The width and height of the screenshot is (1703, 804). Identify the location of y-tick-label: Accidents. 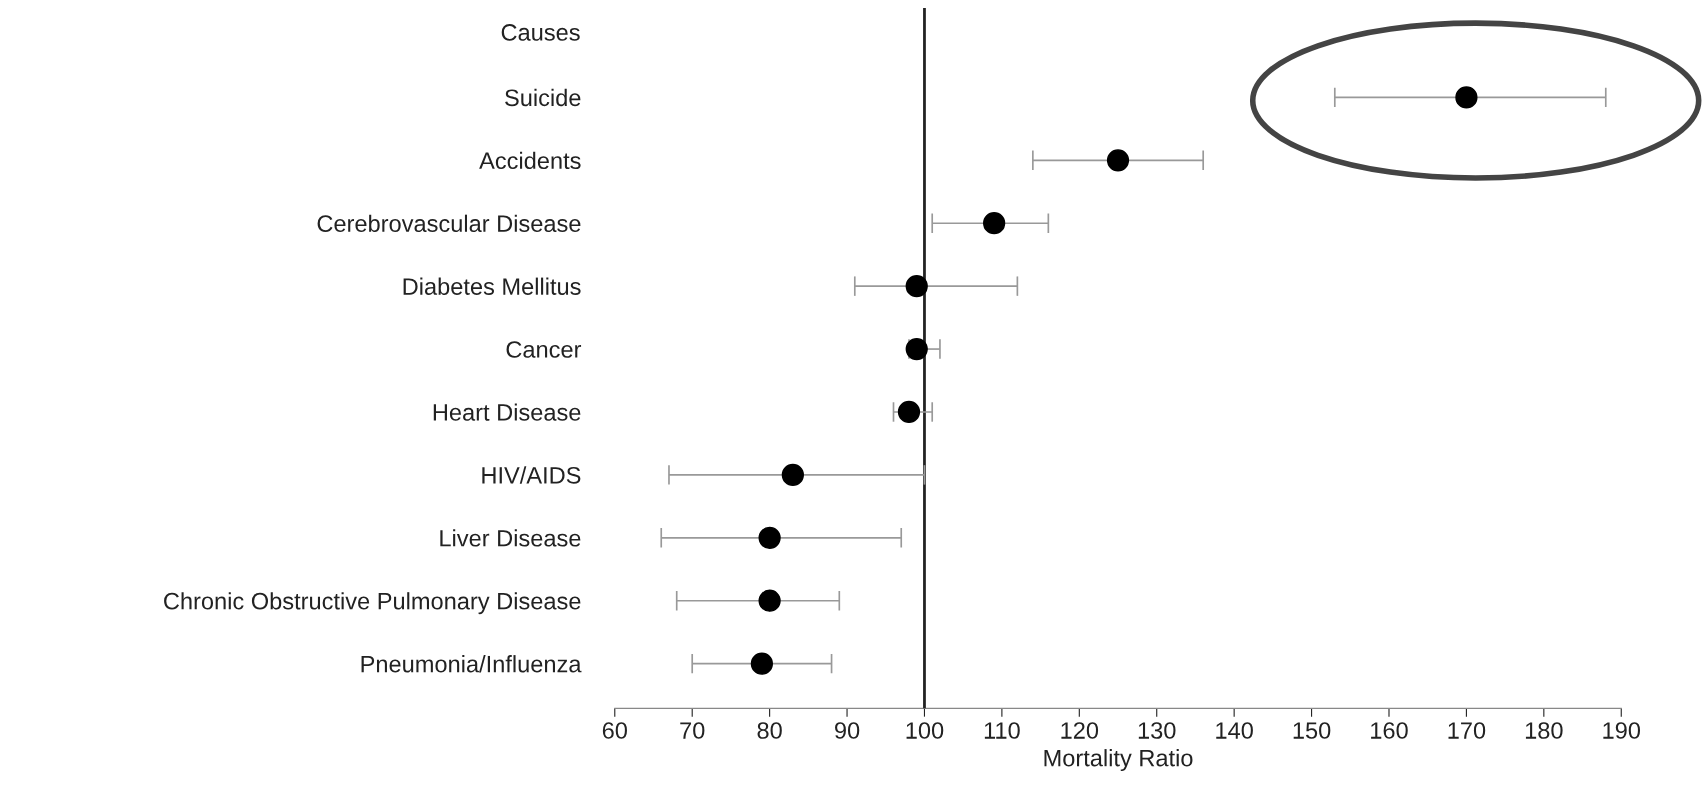
(530, 160).